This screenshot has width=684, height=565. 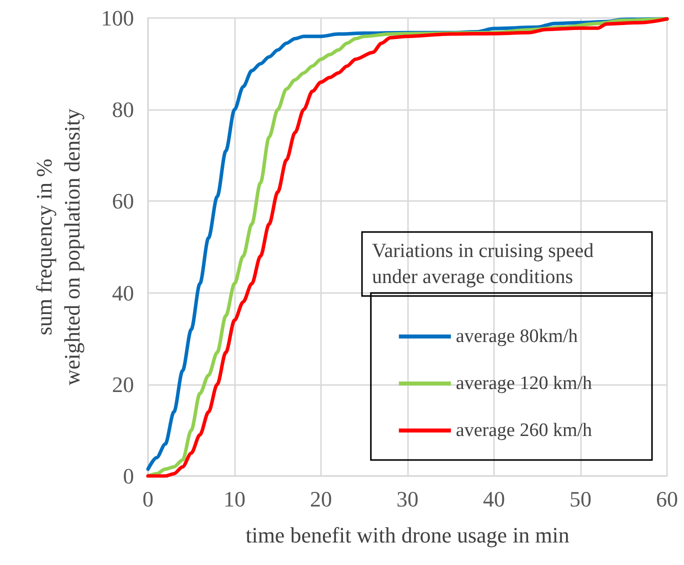 What do you see at coordinates (117, 18) in the screenshot?
I see `y-tick-label: 100` at bounding box center [117, 18].